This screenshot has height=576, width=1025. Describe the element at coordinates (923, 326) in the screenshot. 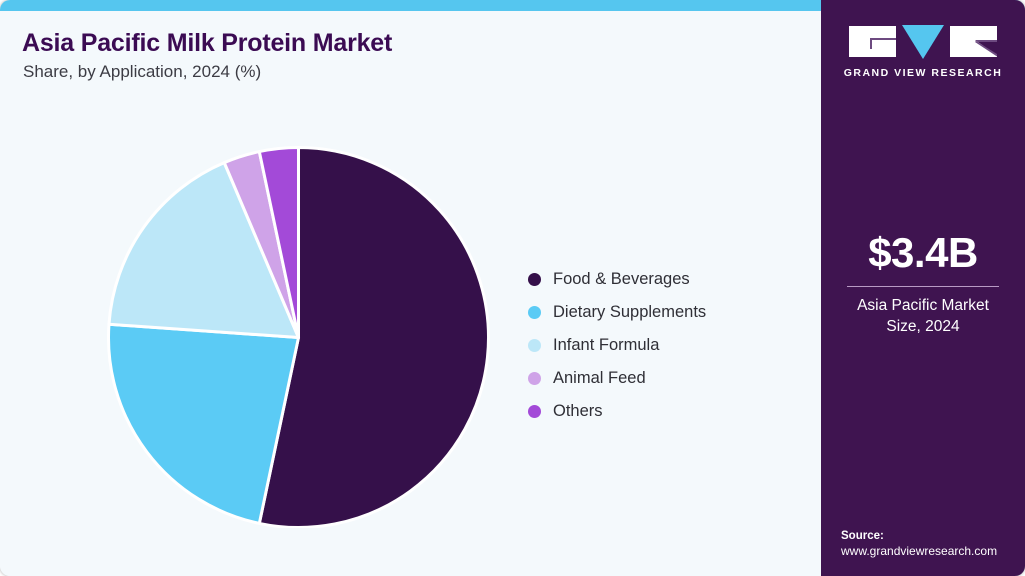

I see `stat-caption-line-2: Size, 2024` at that location.